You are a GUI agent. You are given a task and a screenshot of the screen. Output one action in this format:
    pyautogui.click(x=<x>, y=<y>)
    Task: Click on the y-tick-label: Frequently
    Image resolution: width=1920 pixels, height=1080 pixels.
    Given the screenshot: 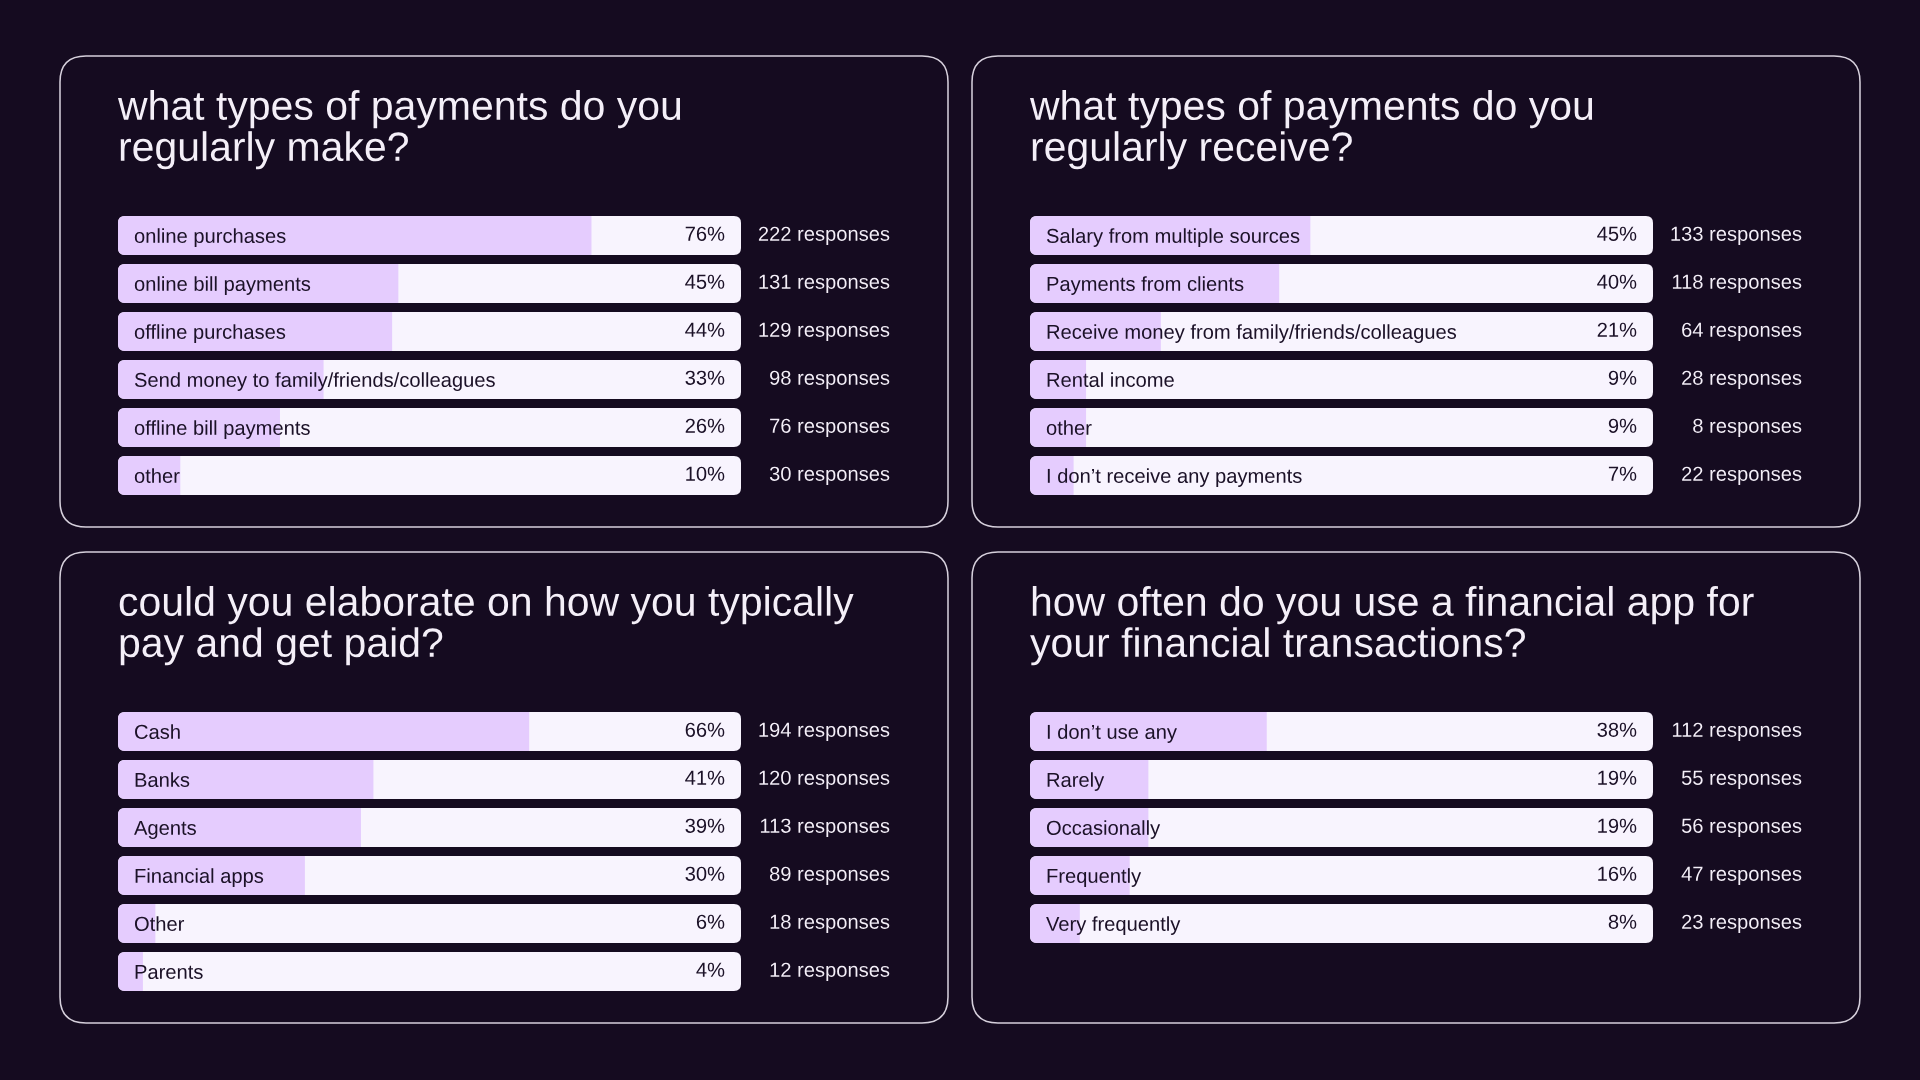 What is the action you would take?
    pyautogui.click(x=1094, y=877)
    